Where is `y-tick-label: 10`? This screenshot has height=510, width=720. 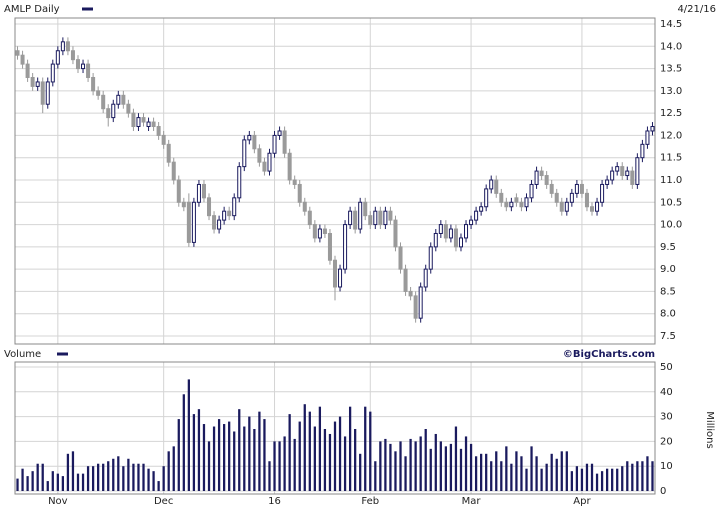 y-tick-label: 10 is located at coordinates (666, 466).